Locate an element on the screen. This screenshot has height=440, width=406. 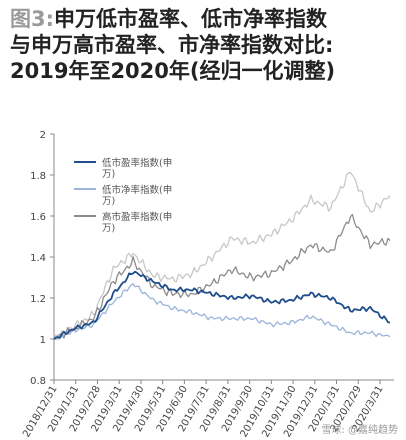
y-tick-label: 1.4 is located at coordinates (38, 258).